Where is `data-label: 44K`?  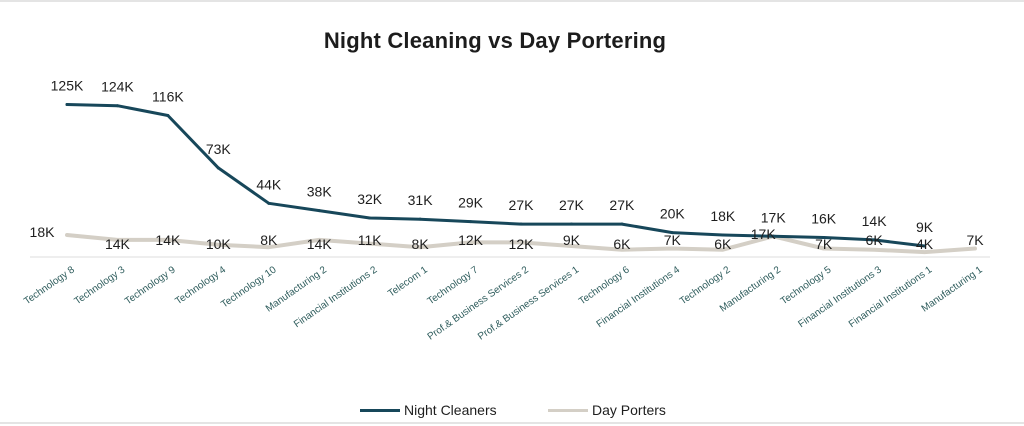
data-label: 44K is located at coordinates (269, 184).